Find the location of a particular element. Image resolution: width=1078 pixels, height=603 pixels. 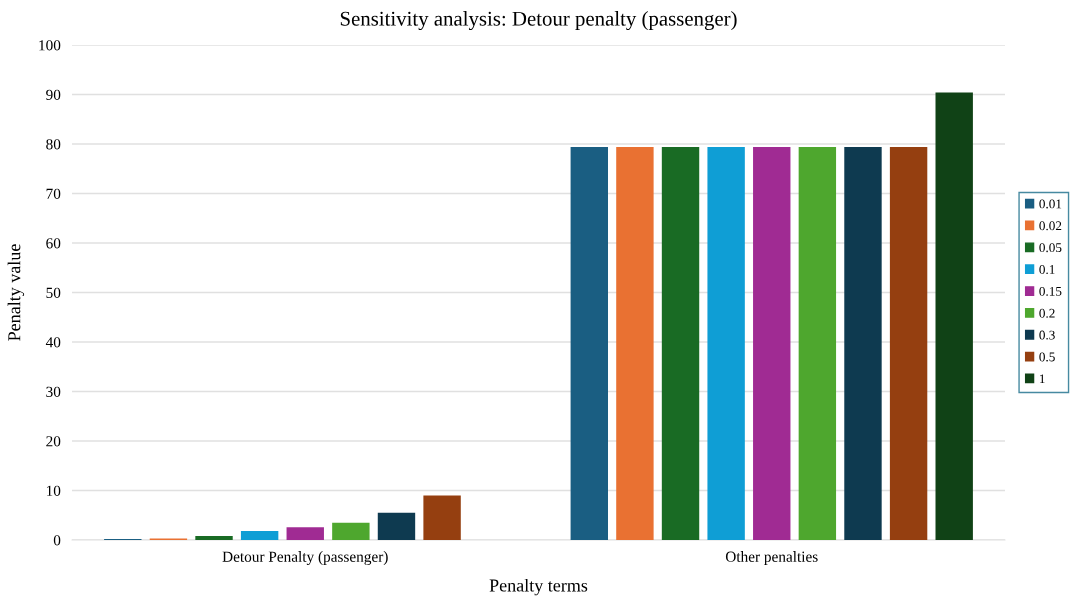

legend-label: 0.2 is located at coordinates (1047, 313).